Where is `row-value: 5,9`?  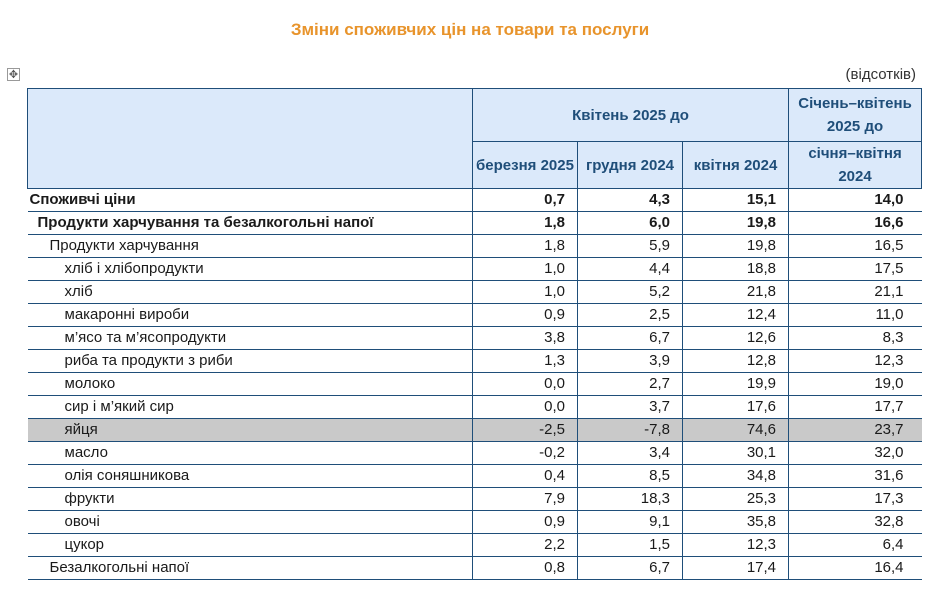
row-value: 5,9 is located at coordinates (630, 246).